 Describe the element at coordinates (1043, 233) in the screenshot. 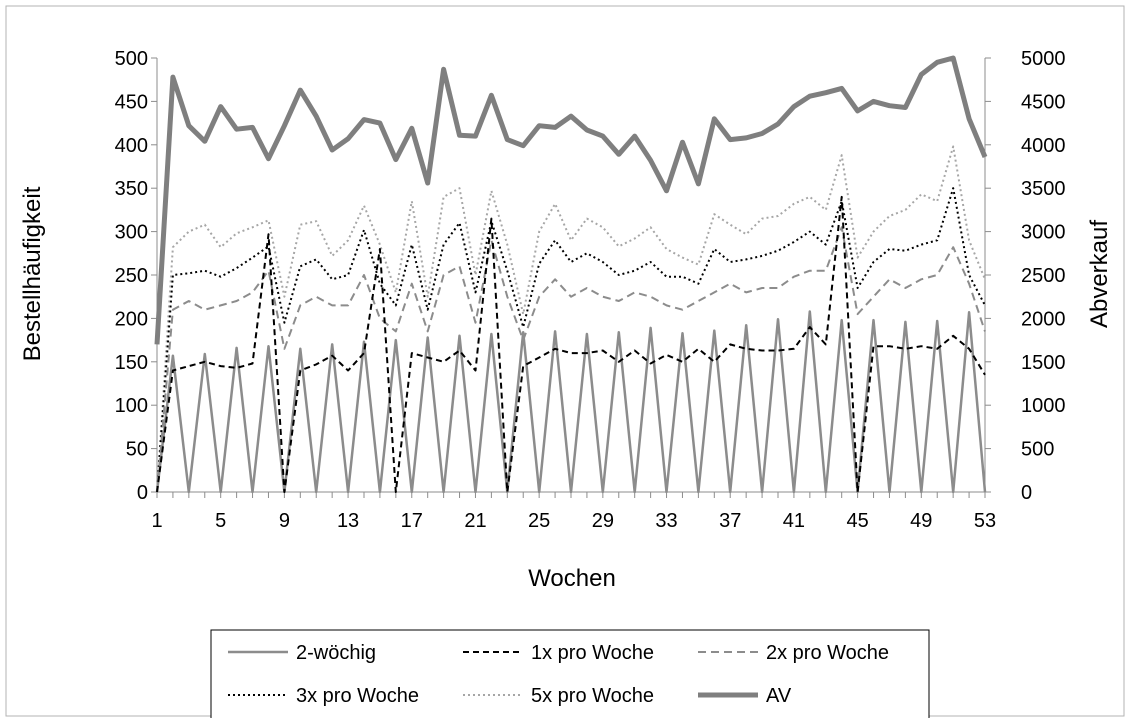

I see `right-tick-label: 3000` at that location.